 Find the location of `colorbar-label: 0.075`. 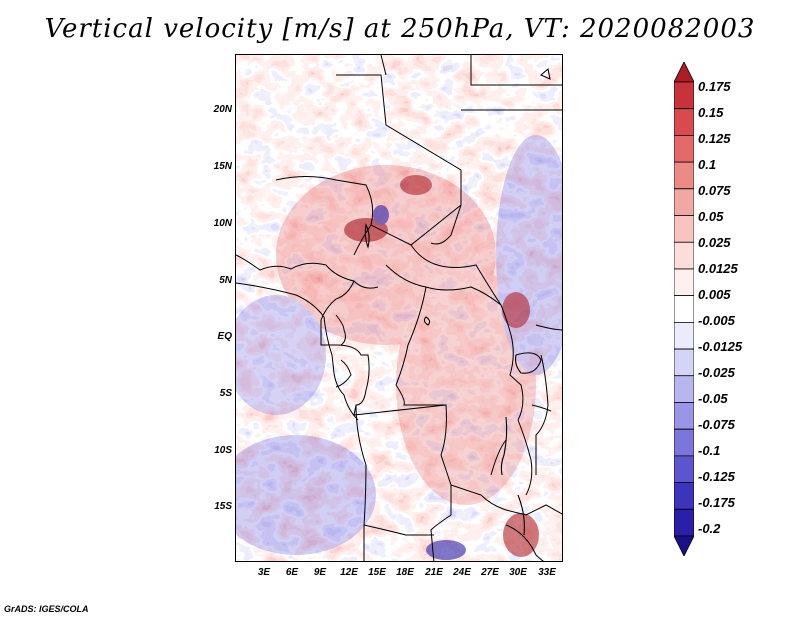

colorbar-label: 0.075 is located at coordinates (714, 190).